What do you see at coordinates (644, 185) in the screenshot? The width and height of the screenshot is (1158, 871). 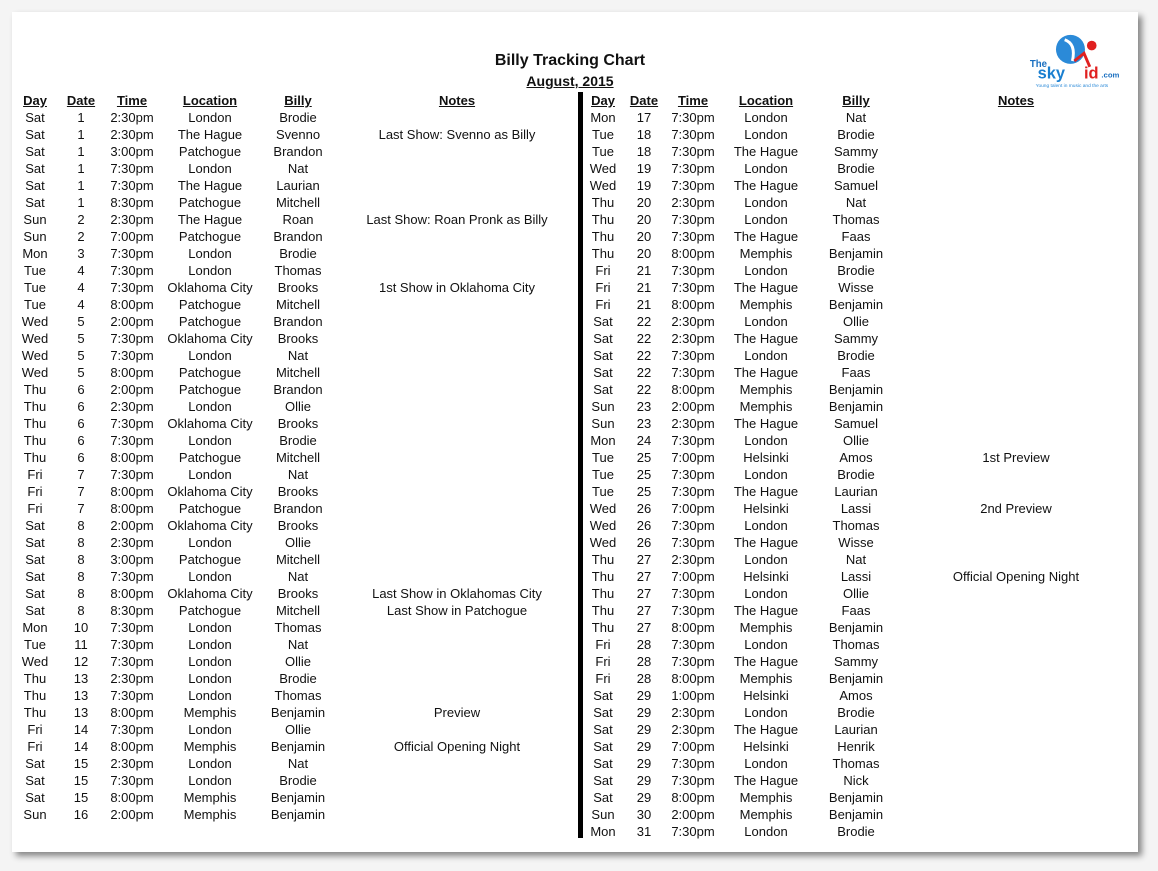 I see `cell-date: 19` at bounding box center [644, 185].